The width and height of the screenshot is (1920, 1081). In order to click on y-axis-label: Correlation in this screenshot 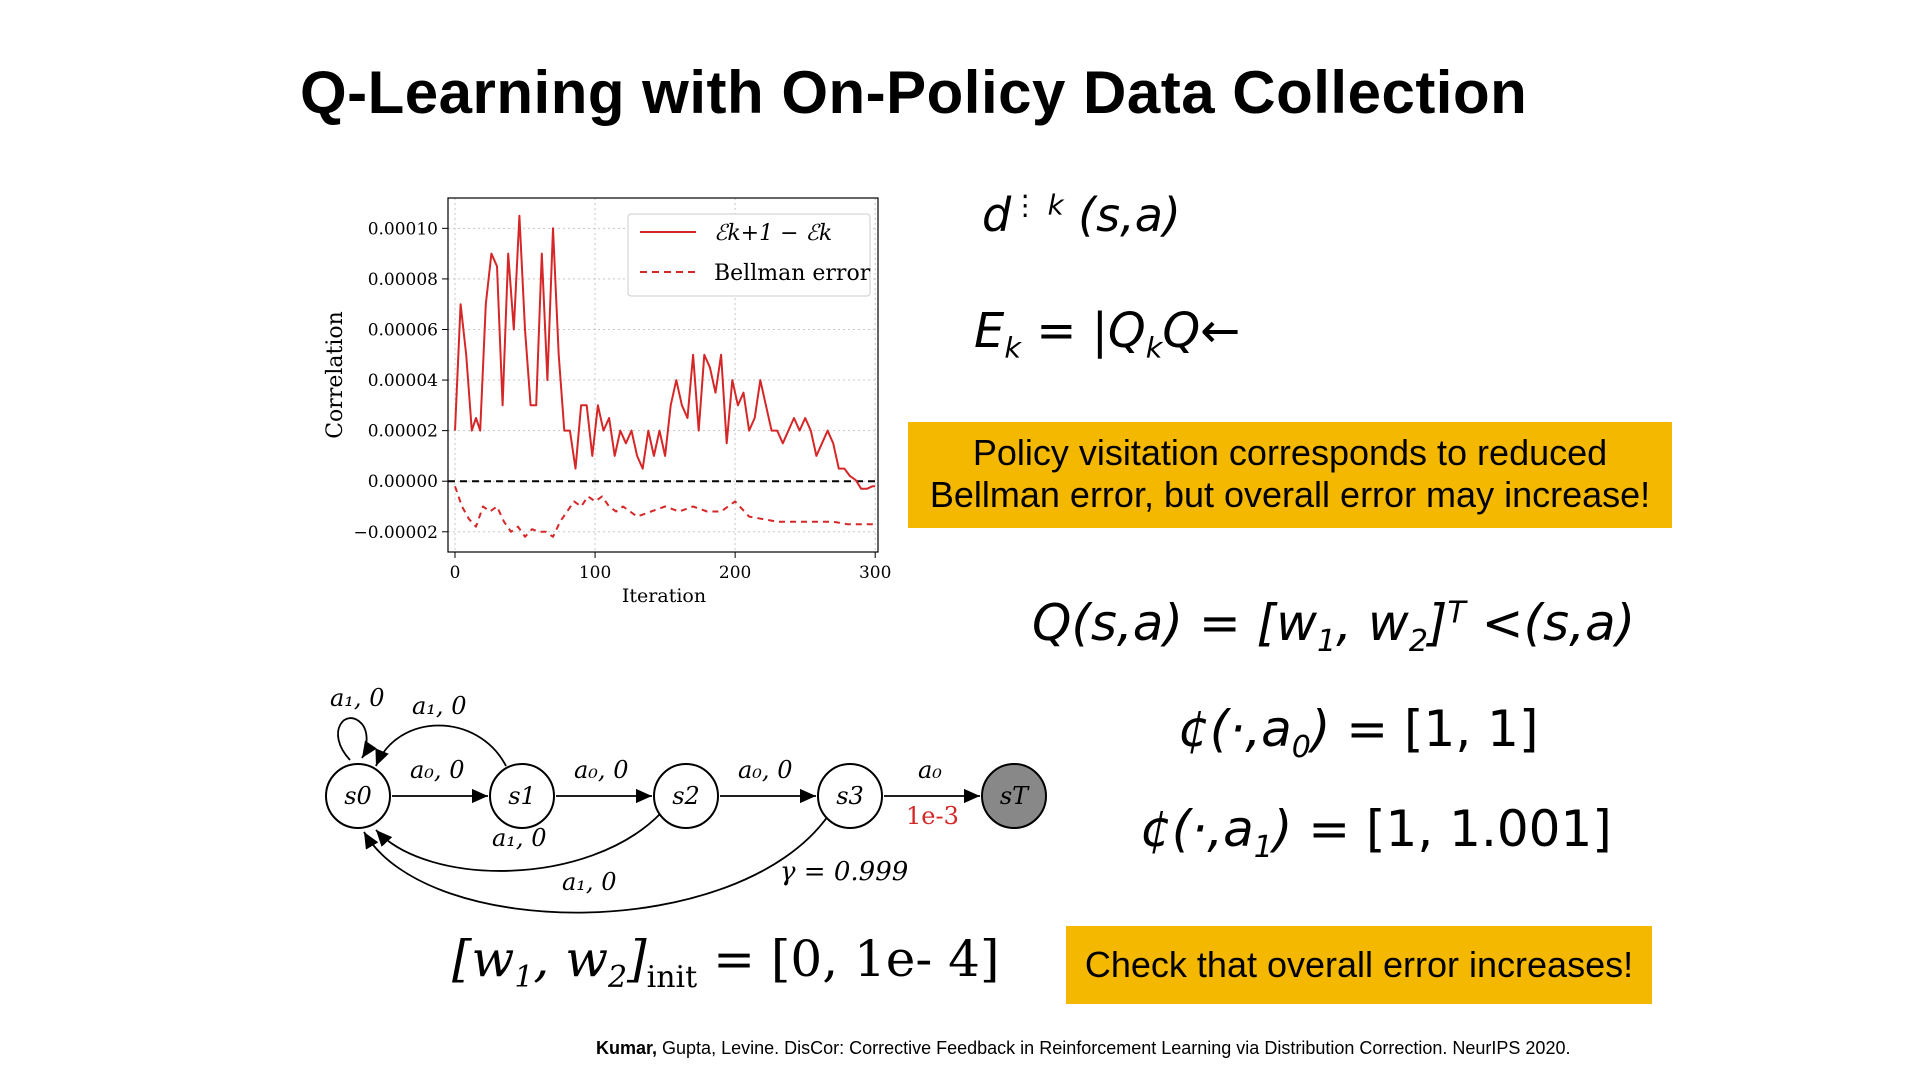, I will do `click(335, 375)`.